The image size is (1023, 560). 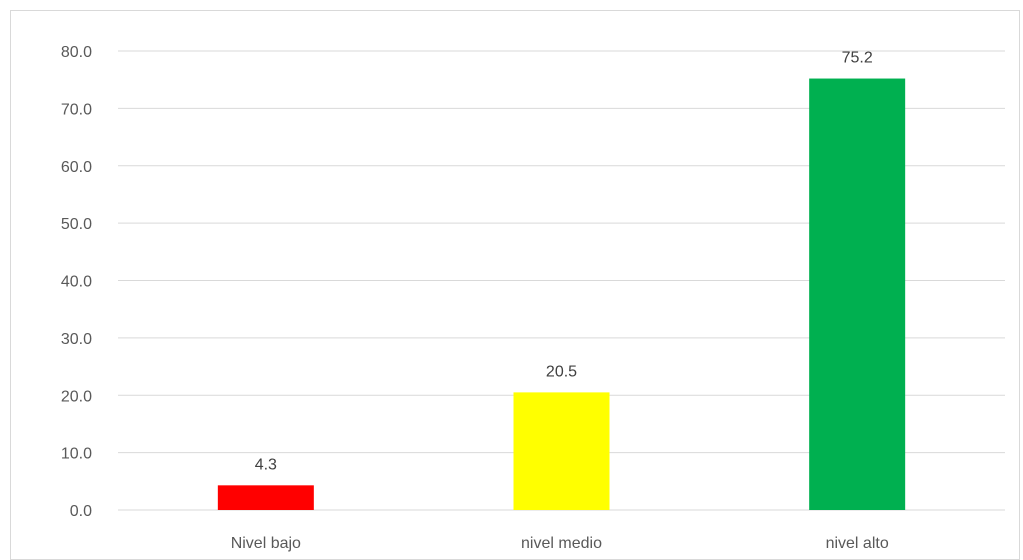 I want to click on y-tick-label: 0.0, so click(x=81, y=511).